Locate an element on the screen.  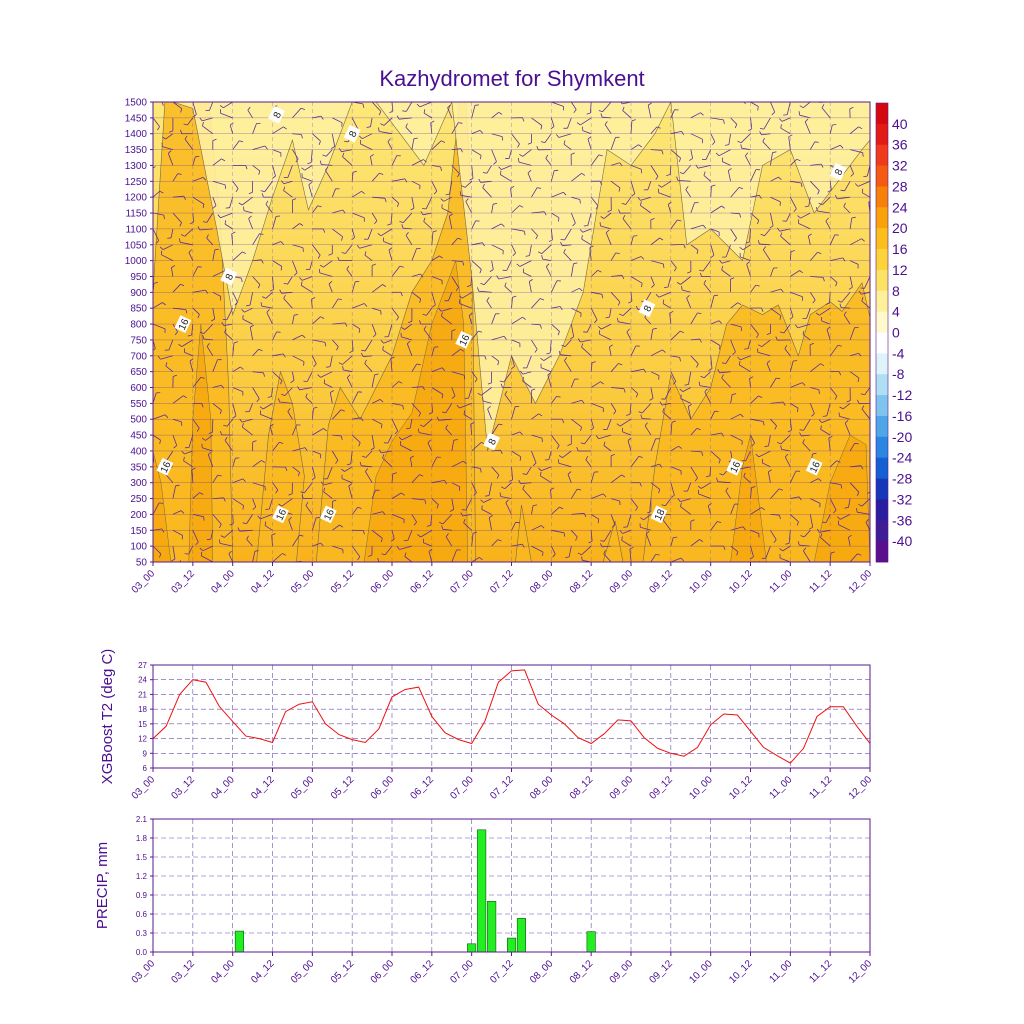
t2-xtick-label: 09_00 is located at coordinates (622, 788).